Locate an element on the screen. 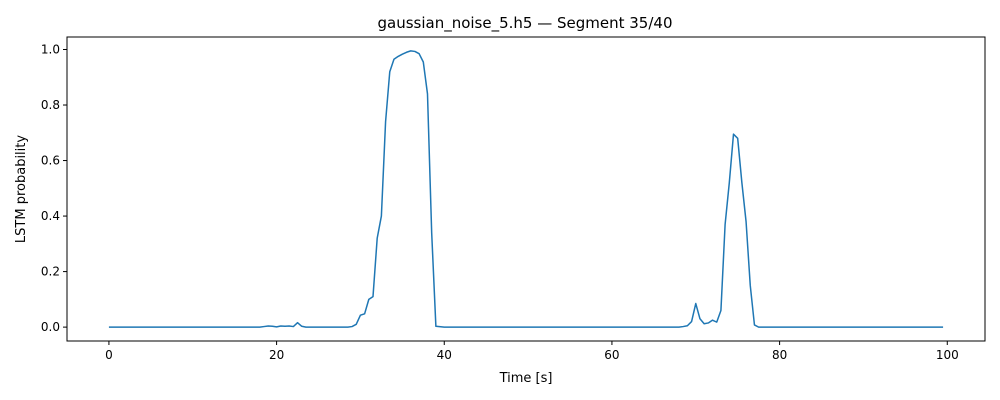  y-axis-label: LSTM probability is located at coordinates (21, 189).